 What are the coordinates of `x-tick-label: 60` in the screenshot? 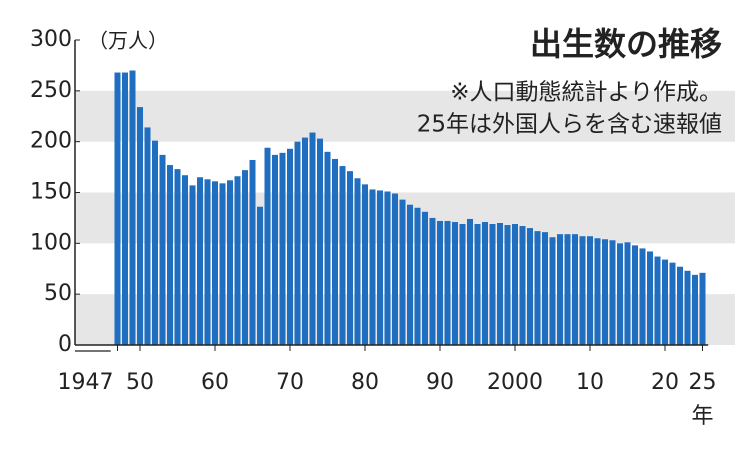 It's located at (215, 382).